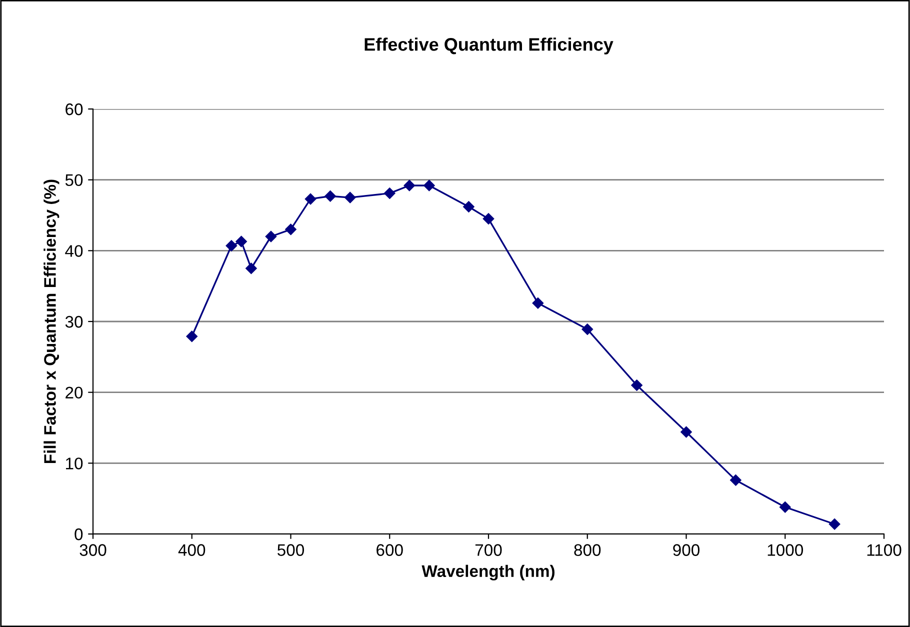 This screenshot has height=627, width=910. I want to click on x-tick-label: 1000, so click(786, 550).